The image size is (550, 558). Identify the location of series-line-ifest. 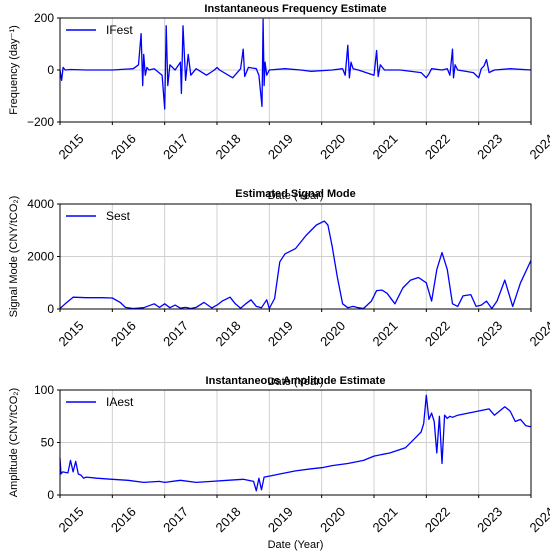
(295, 64).